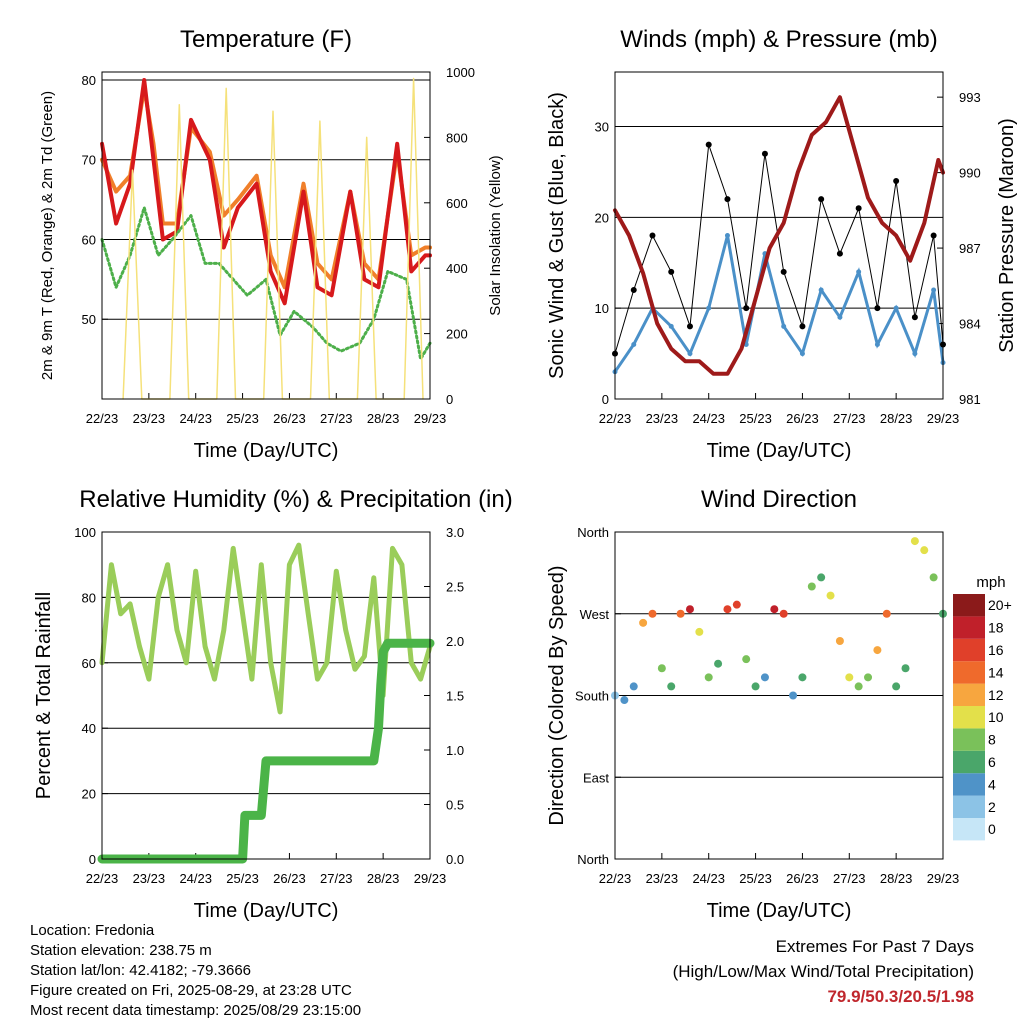 The height and width of the screenshot is (1024, 1024). Describe the element at coordinates (615, 418) in the screenshot. I see `chart2-xtick-label: 22/23` at that location.